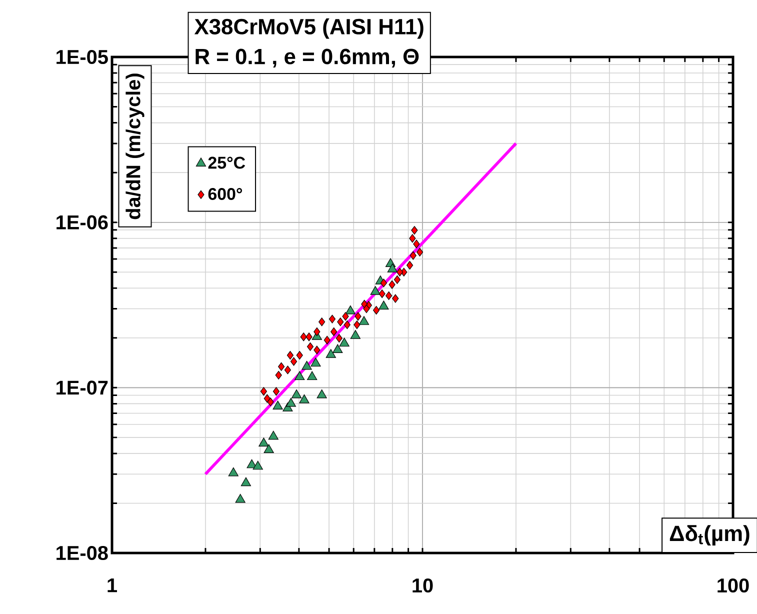 The width and height of the screenshot is (757, 614). Describe the element at coordinates (82, 387) in the screenshot. I see `y-tick-label: 1E-07` at that location.